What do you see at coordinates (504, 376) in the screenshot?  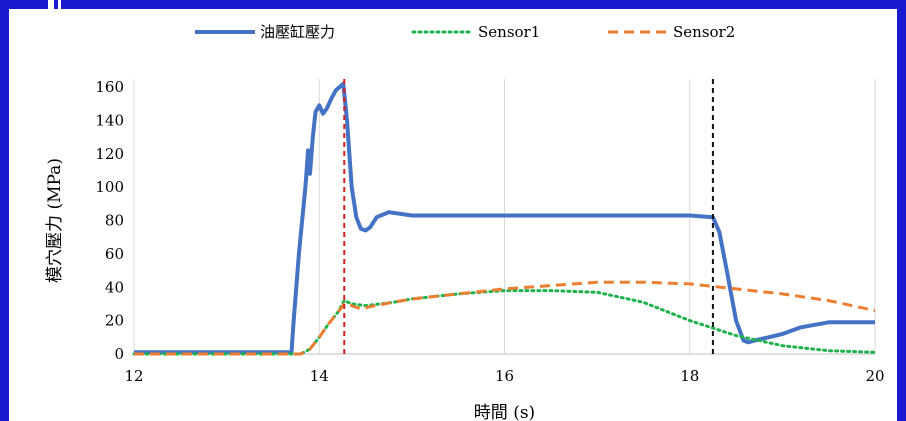 I see `x-tick-label: 16` at bounding box center [504, 376].